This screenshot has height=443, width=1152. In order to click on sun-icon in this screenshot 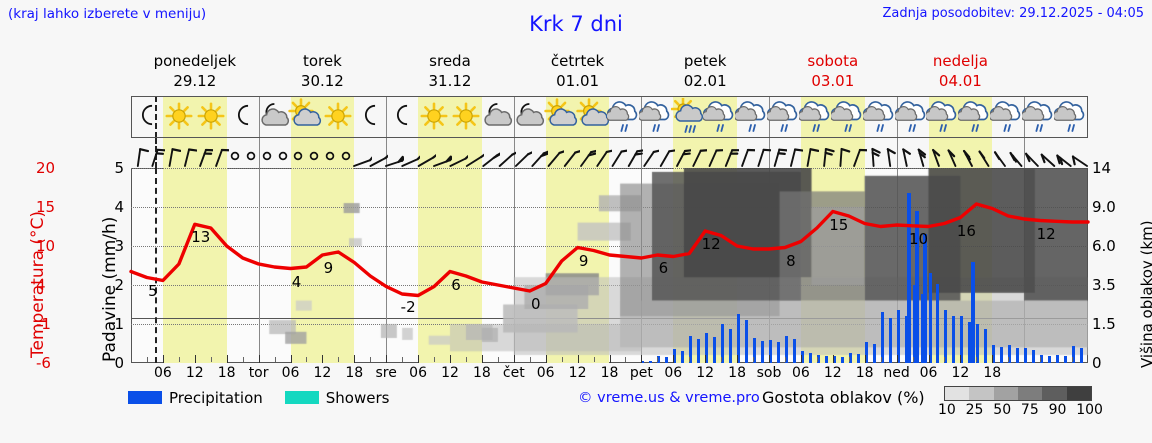, I will do `click(179, 117)`.